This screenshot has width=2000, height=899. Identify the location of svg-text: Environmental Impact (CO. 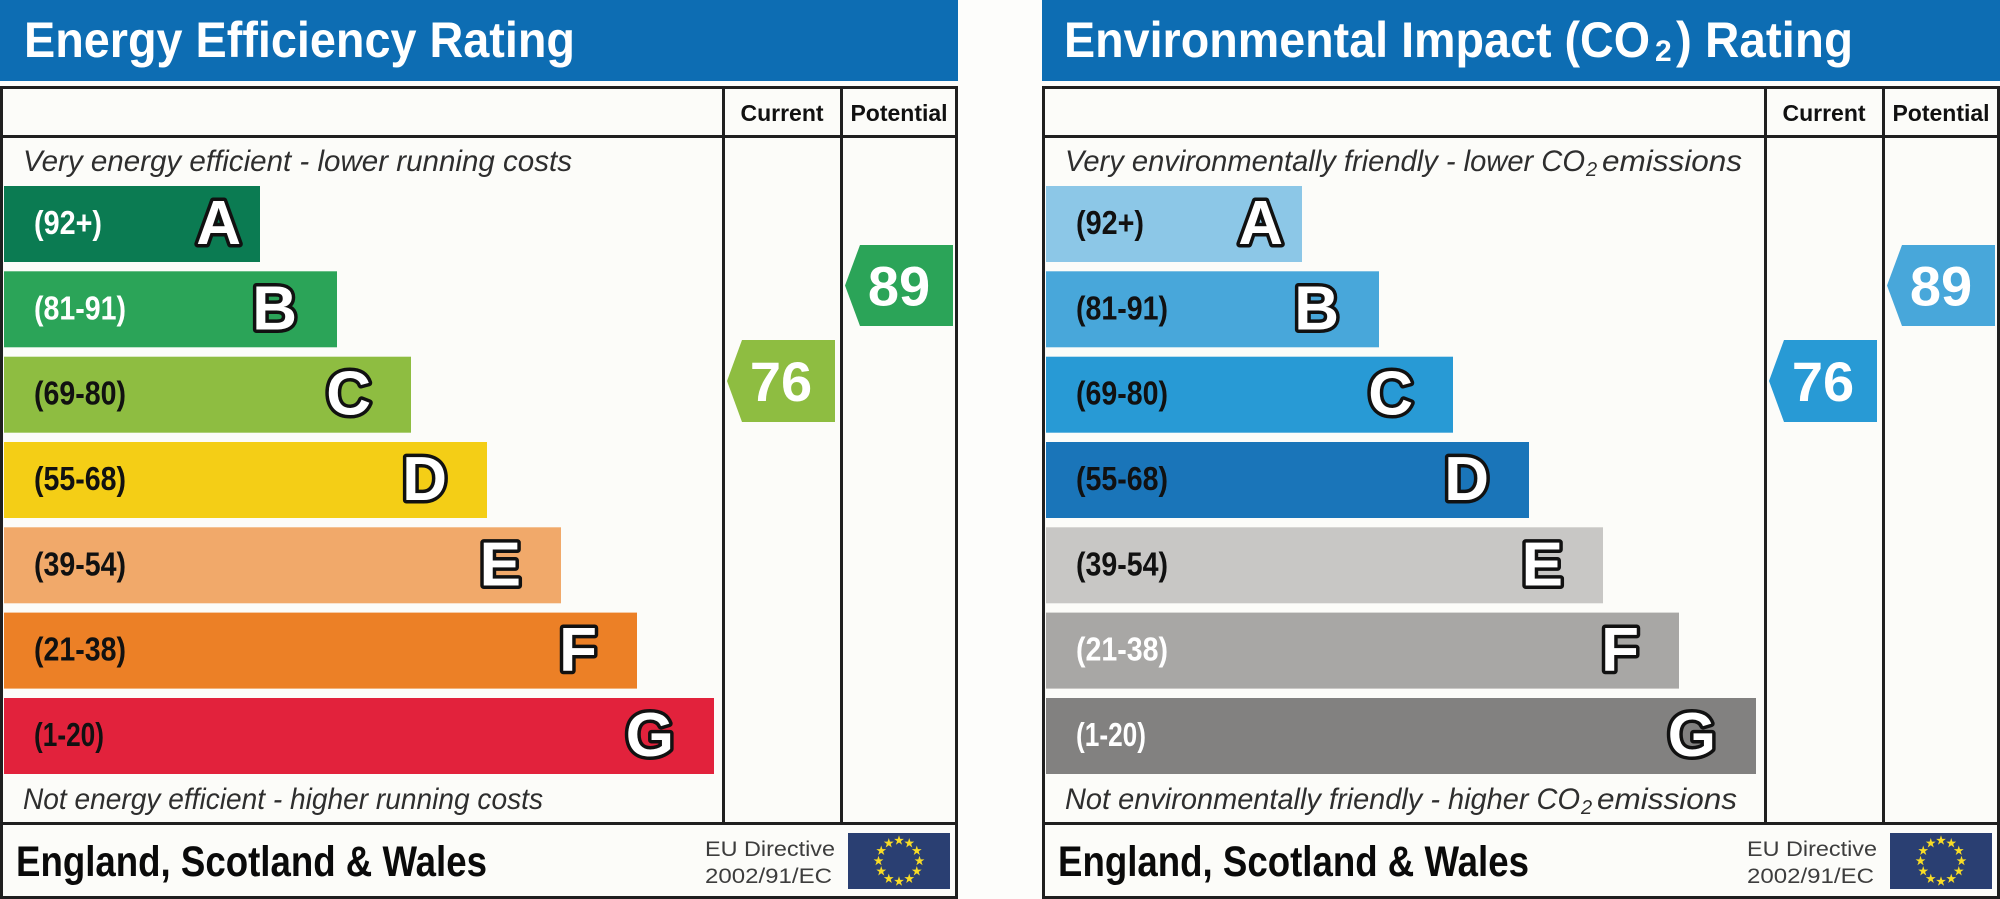
(1357, 40).